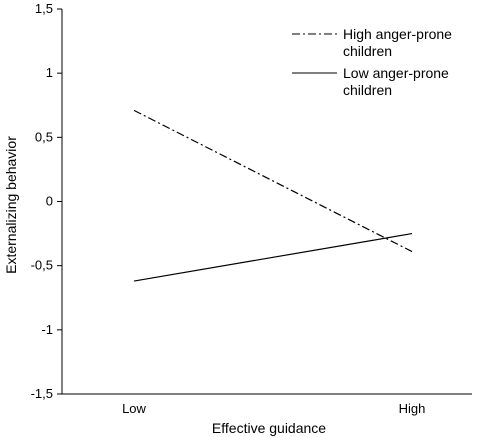 Image resolution: width=480 pixels, height=437 pixels. I want to click on x-tick-group: Low High, so click(273, 408).